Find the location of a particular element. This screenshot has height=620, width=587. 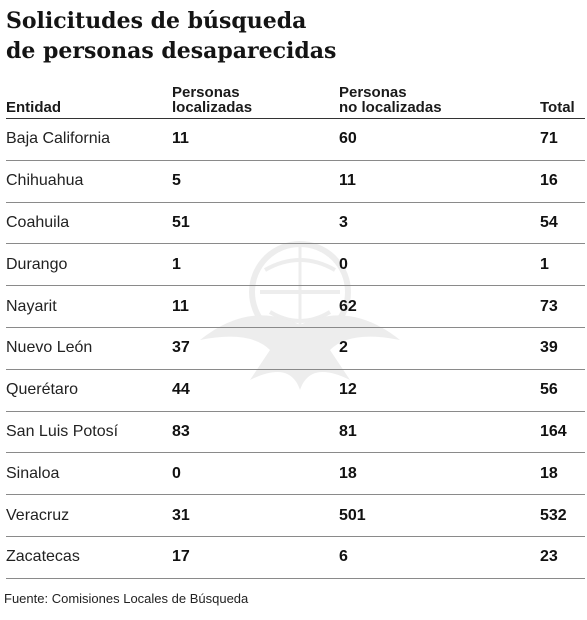

cell-entidad: Zacatecas is located at coordinates (89, 557).